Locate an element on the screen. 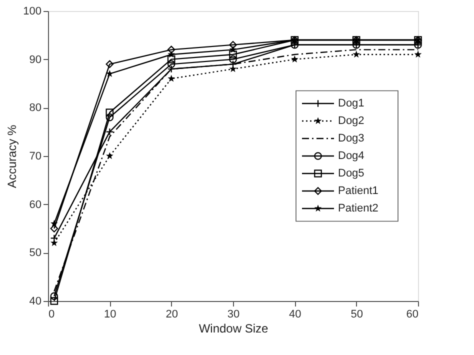  y-tick-label: 100 is located at coordinates (32, 12).